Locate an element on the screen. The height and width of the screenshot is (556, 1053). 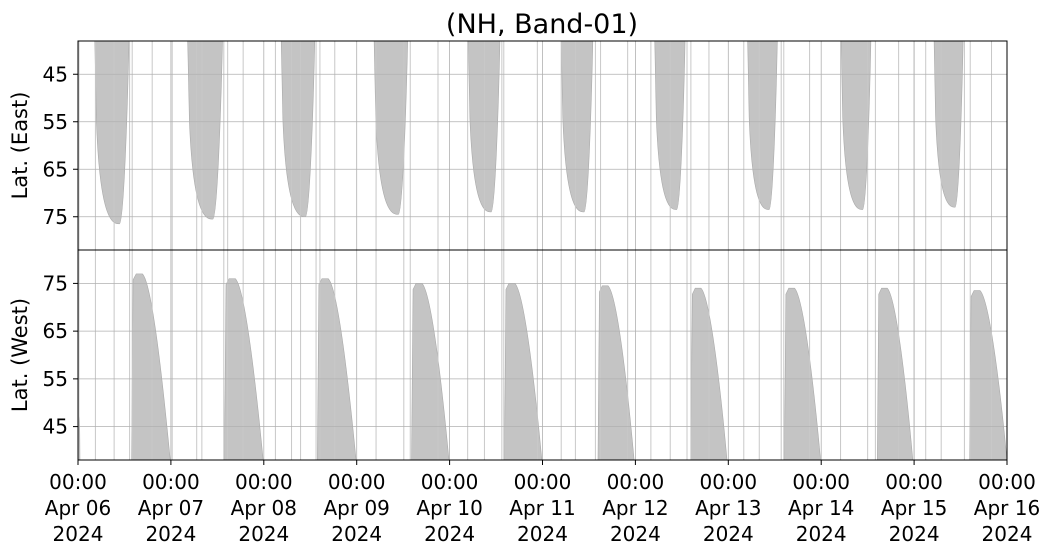
x-tick-label-line: Apr 11 is located at coordinates (542, 508).